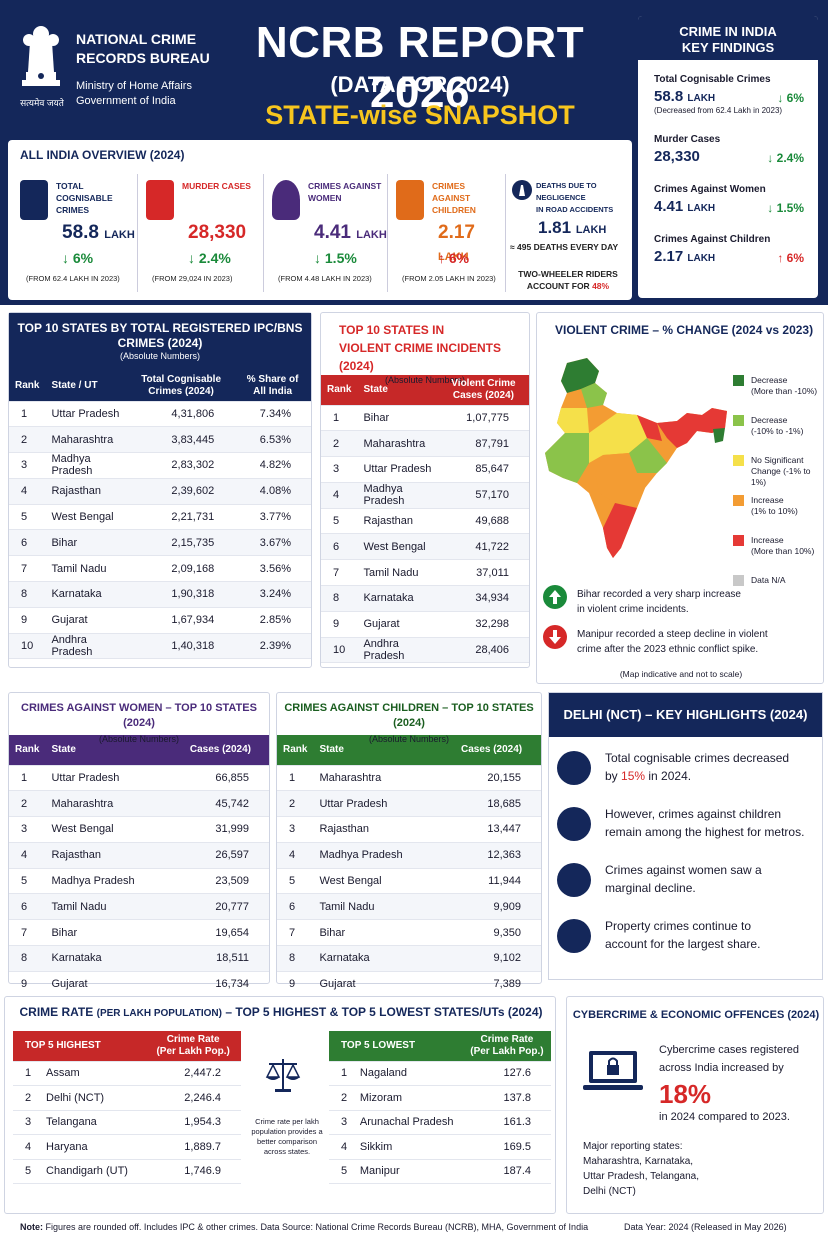 This screenshot has height=1247, width=828. Describe the element at coordinates (350, 232) in the screenshot. I see `overview-value: 4.41 LAKH` at that location.